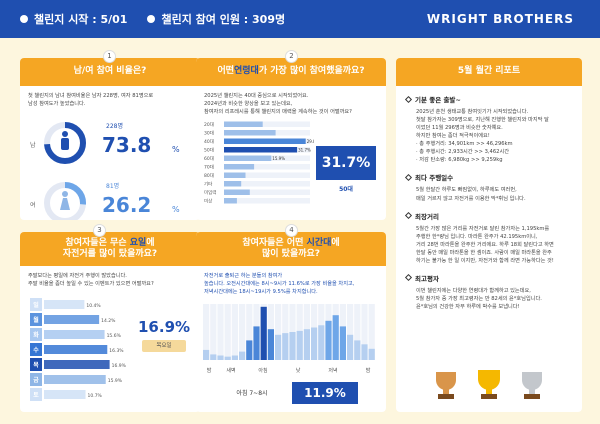 The width and height of the screenshot is (600, 424). What do you see at coordinates (408, 278) in the screenshot?
I see `diamond-icon` at bounding box center [408, 278].